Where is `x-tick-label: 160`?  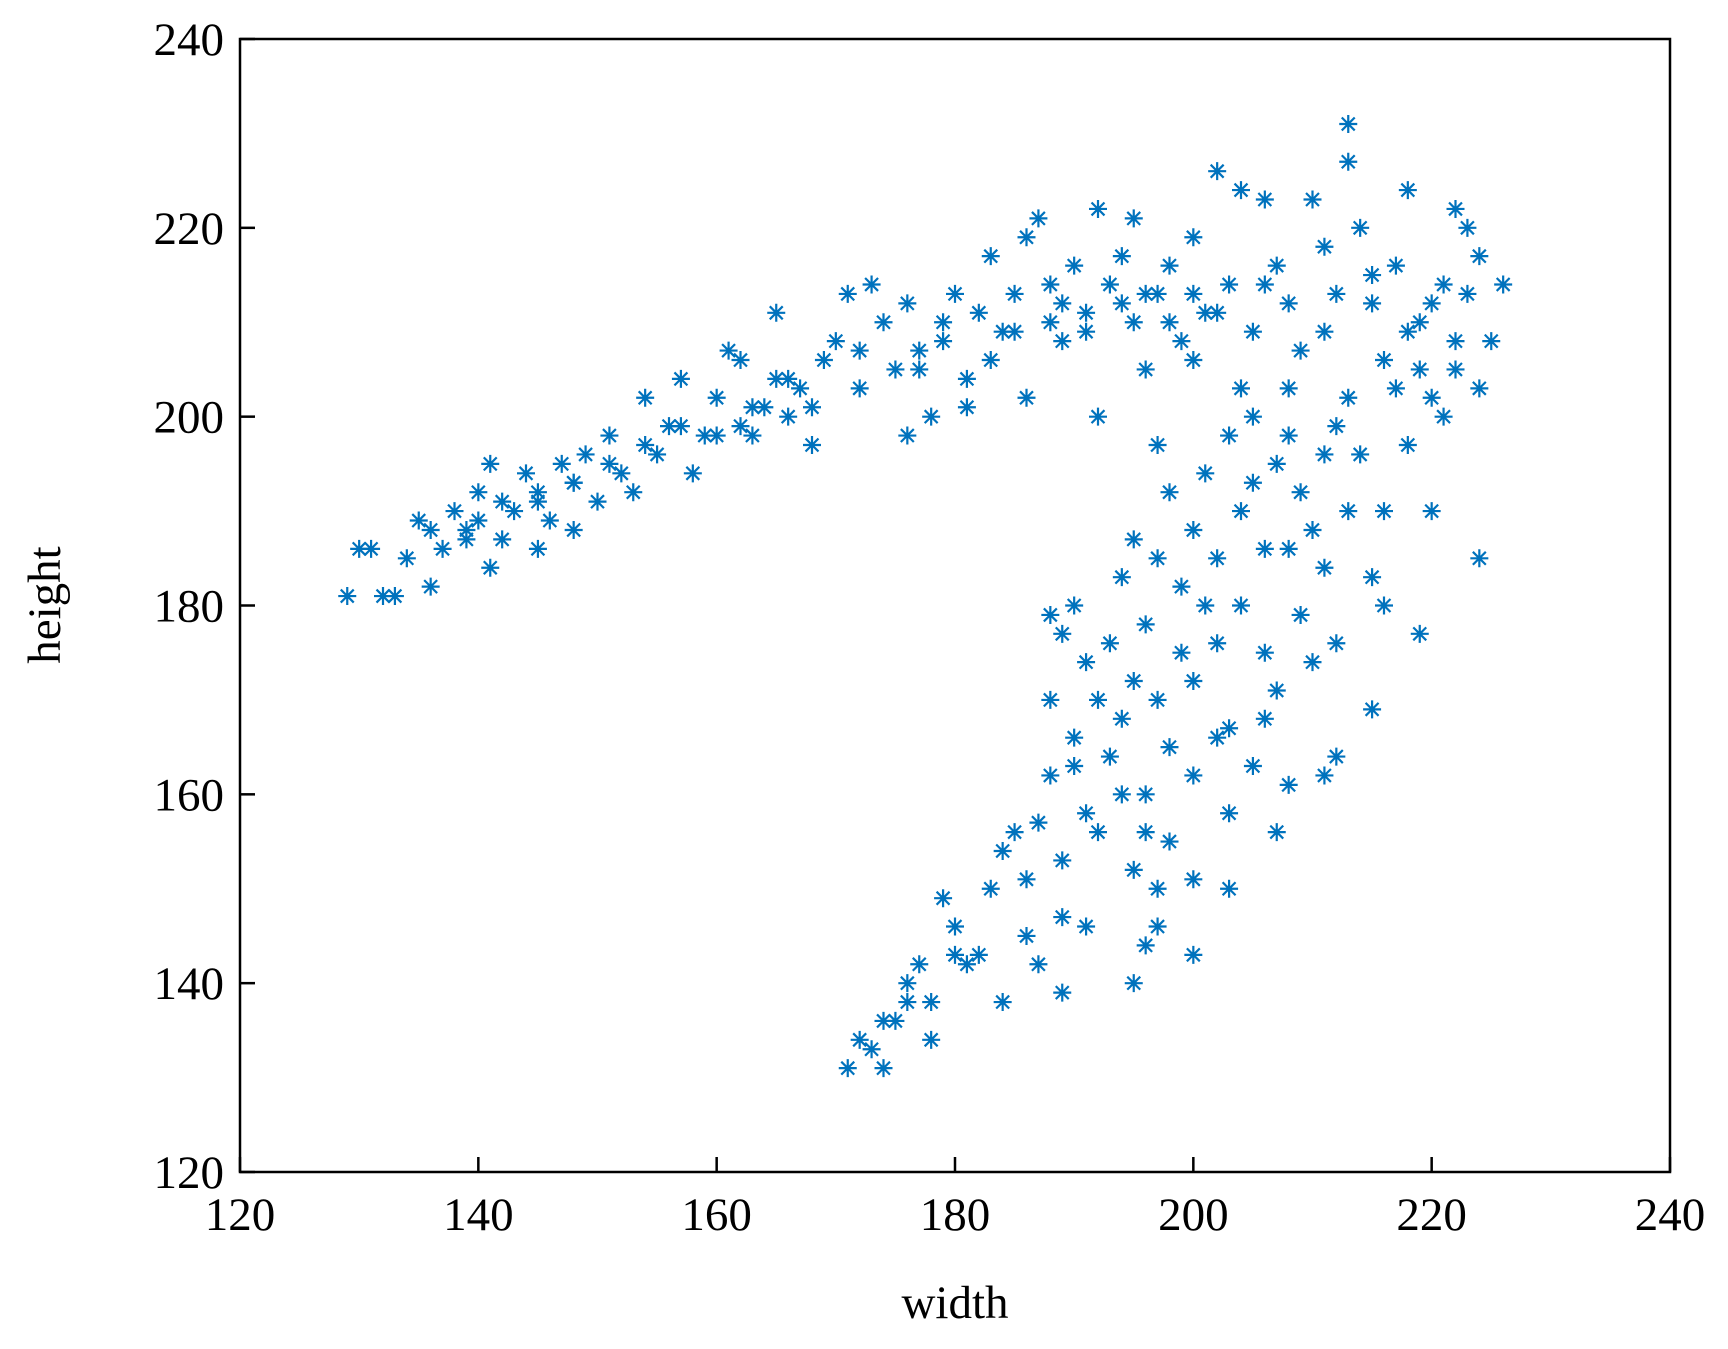 x-tick-label: 160 is located at coordinates (716, 1215).